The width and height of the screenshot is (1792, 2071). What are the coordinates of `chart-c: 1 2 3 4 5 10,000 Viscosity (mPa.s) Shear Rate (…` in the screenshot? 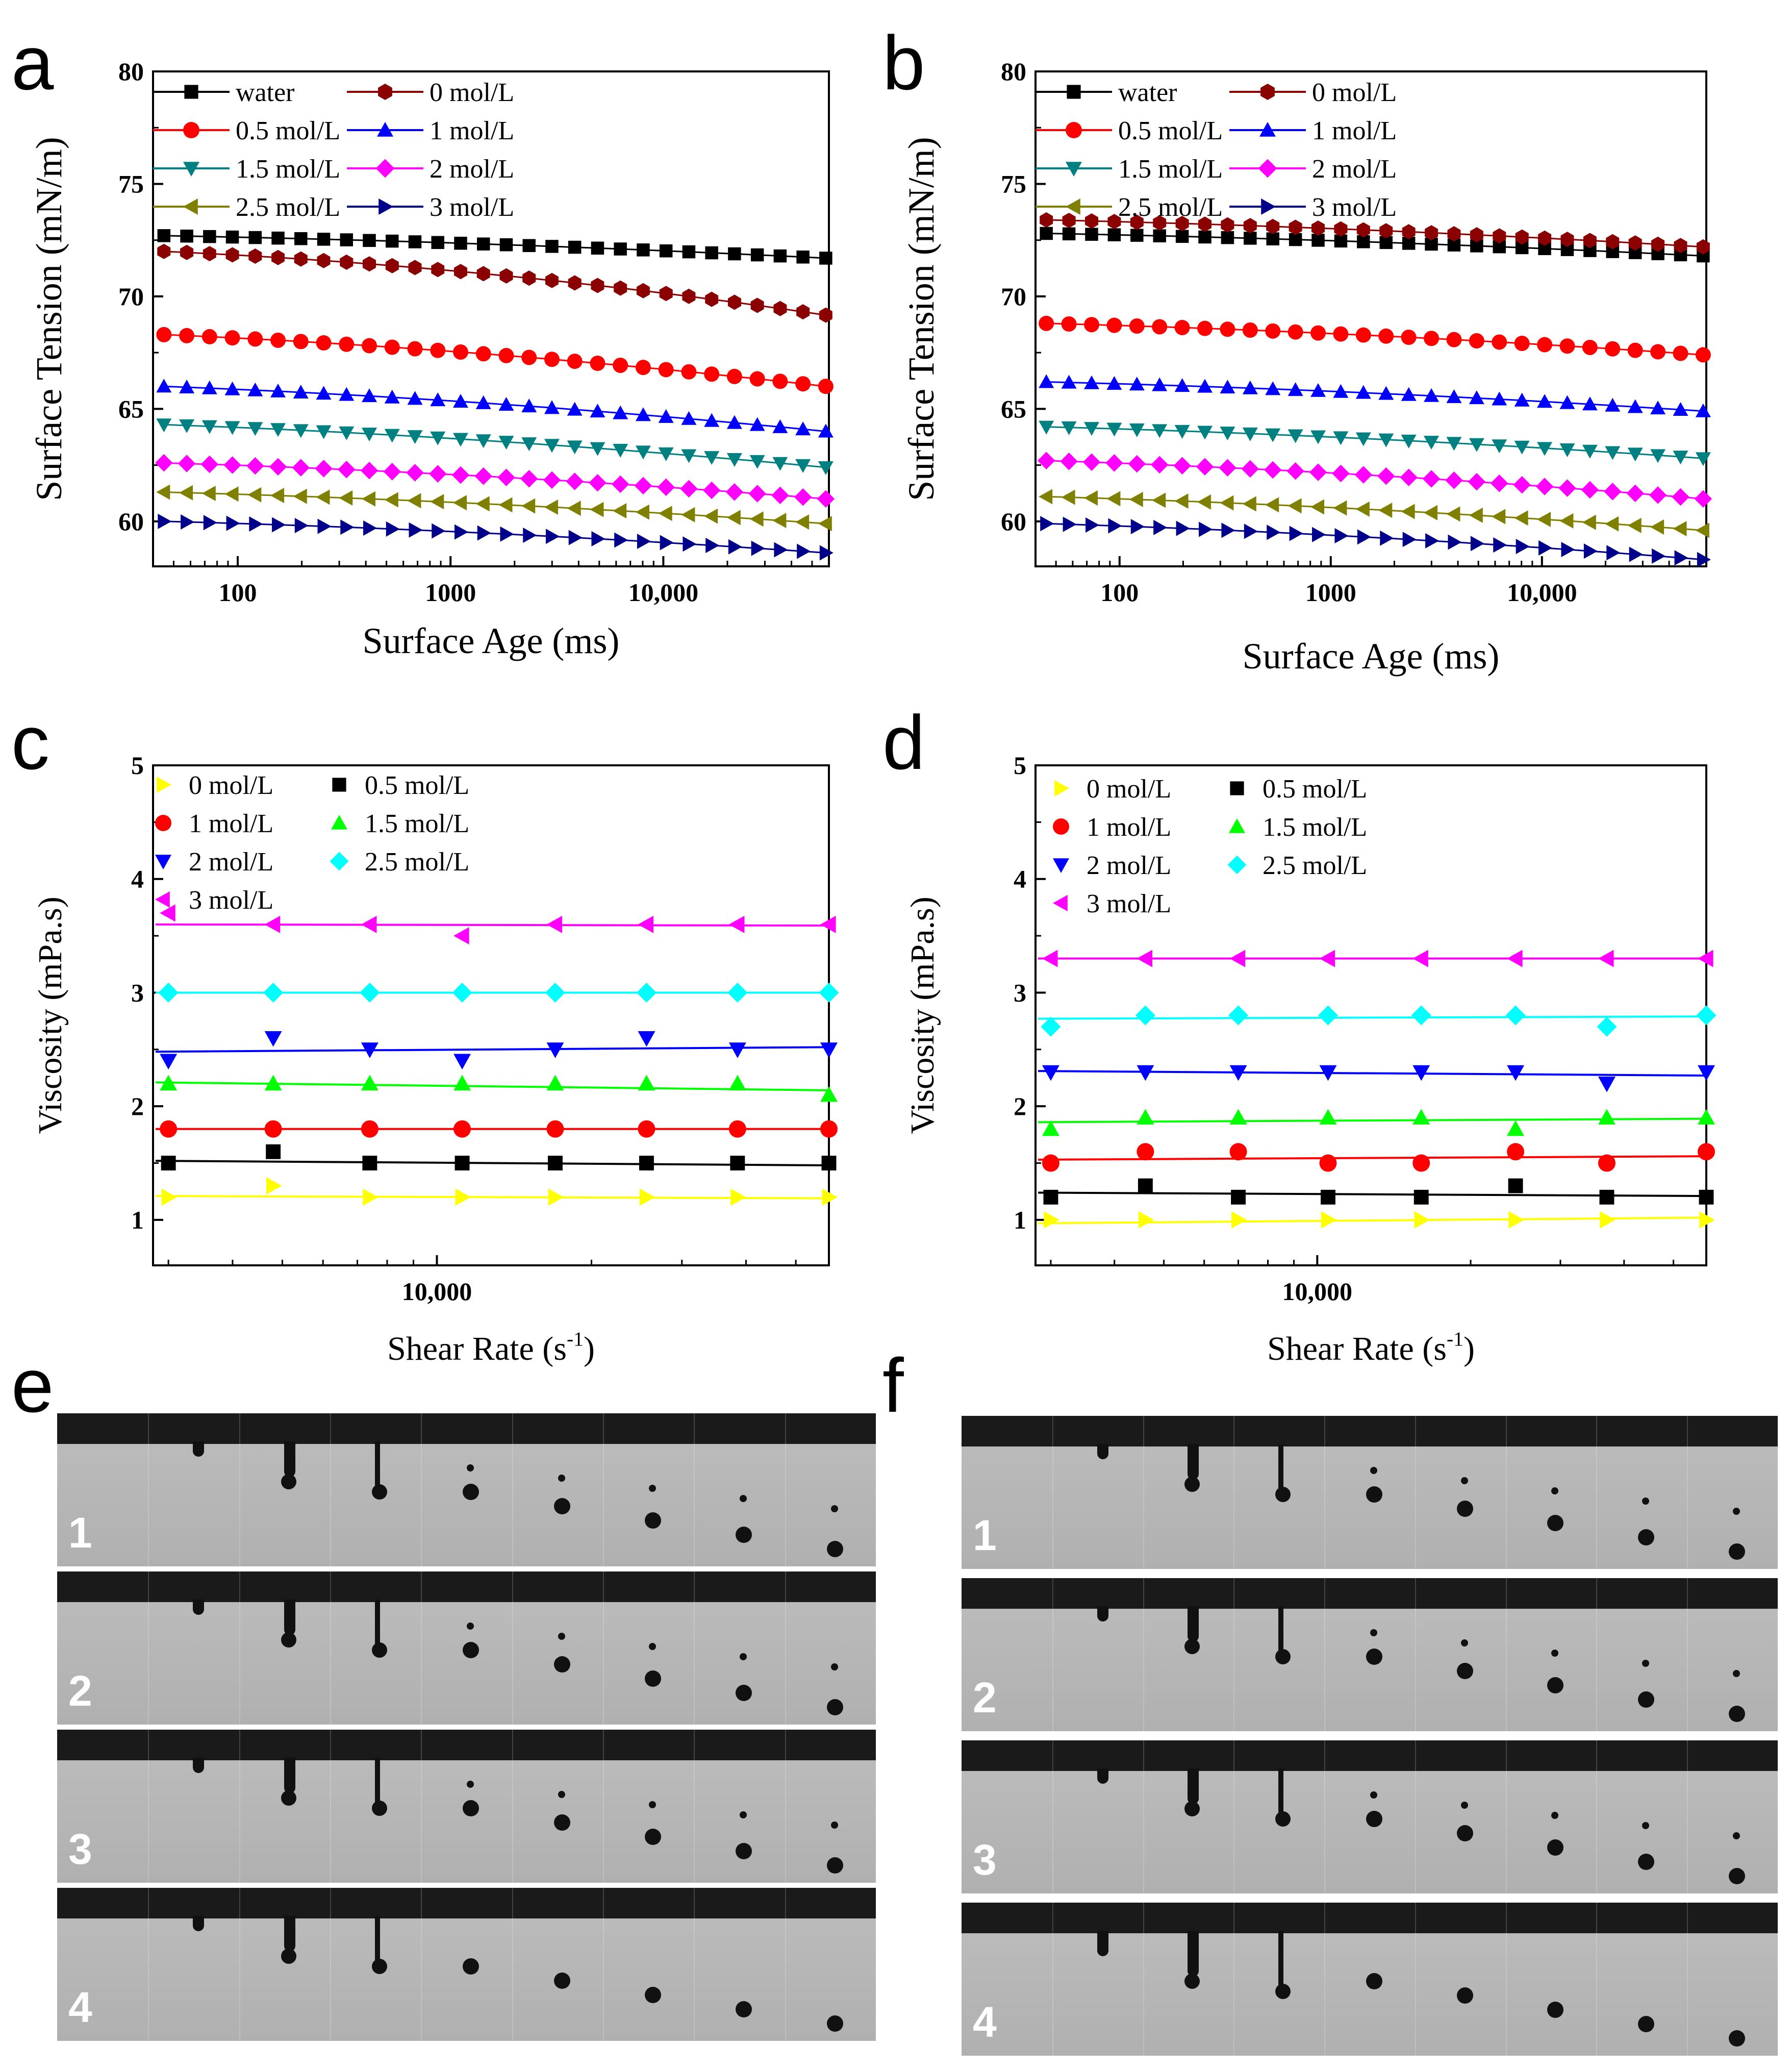 It's located at (435, 1059).